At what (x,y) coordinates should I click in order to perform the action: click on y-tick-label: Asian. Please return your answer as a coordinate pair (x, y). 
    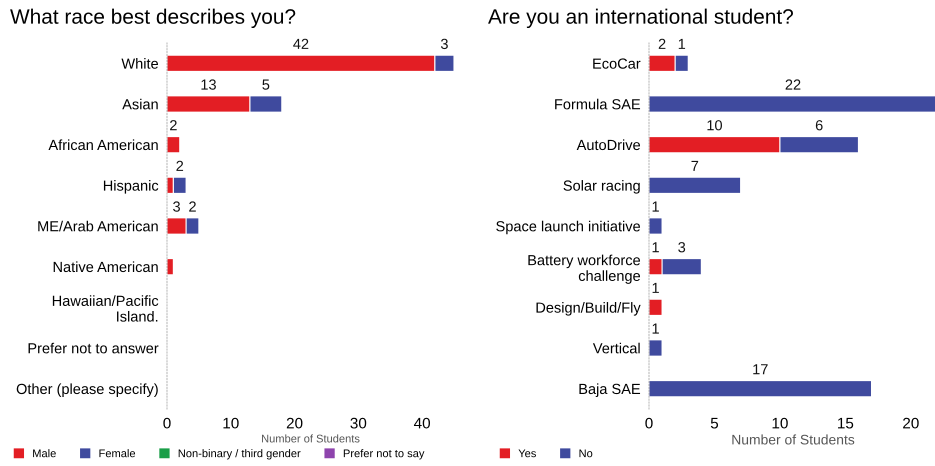
    Looking at the image, I should click on (140, 104).